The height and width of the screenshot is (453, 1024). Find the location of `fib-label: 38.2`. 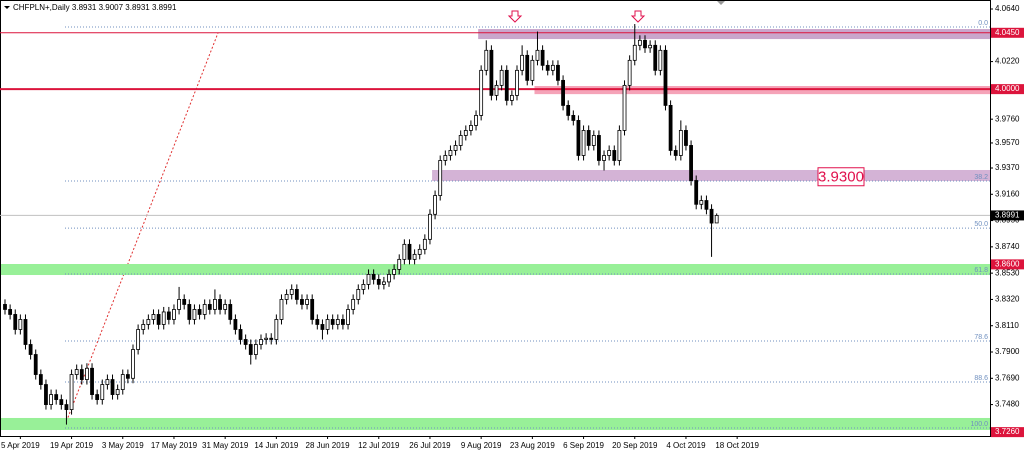

fib-label: 38.2 is located at coordinates (981, 177).